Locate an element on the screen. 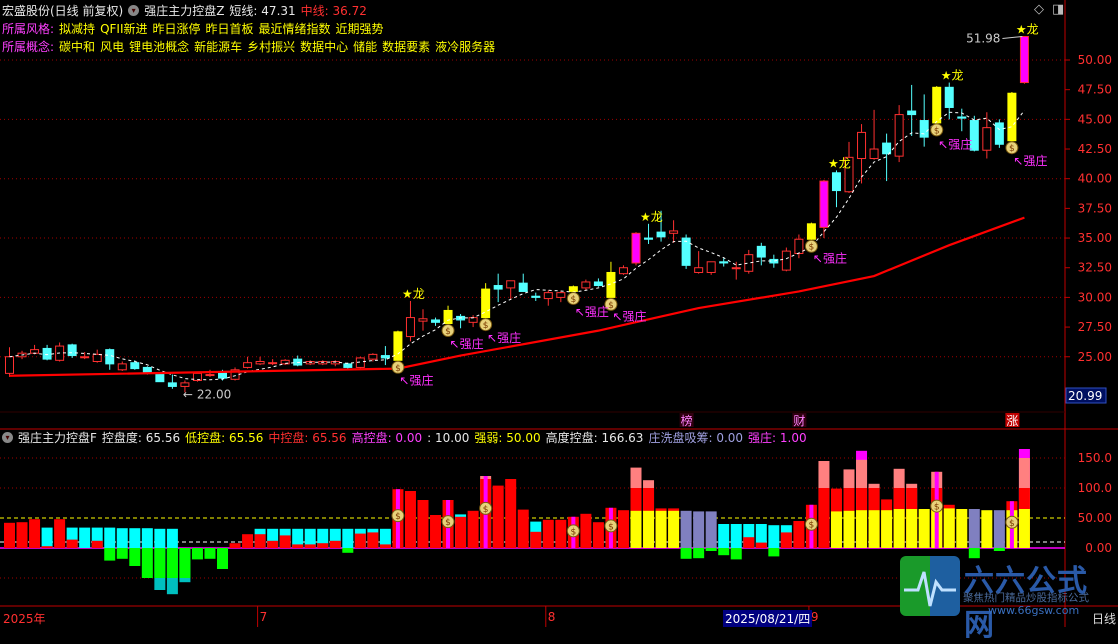 This screenshot has height=644, width=1118. period-selector: 日线 is located at coordinates (1104, 619).